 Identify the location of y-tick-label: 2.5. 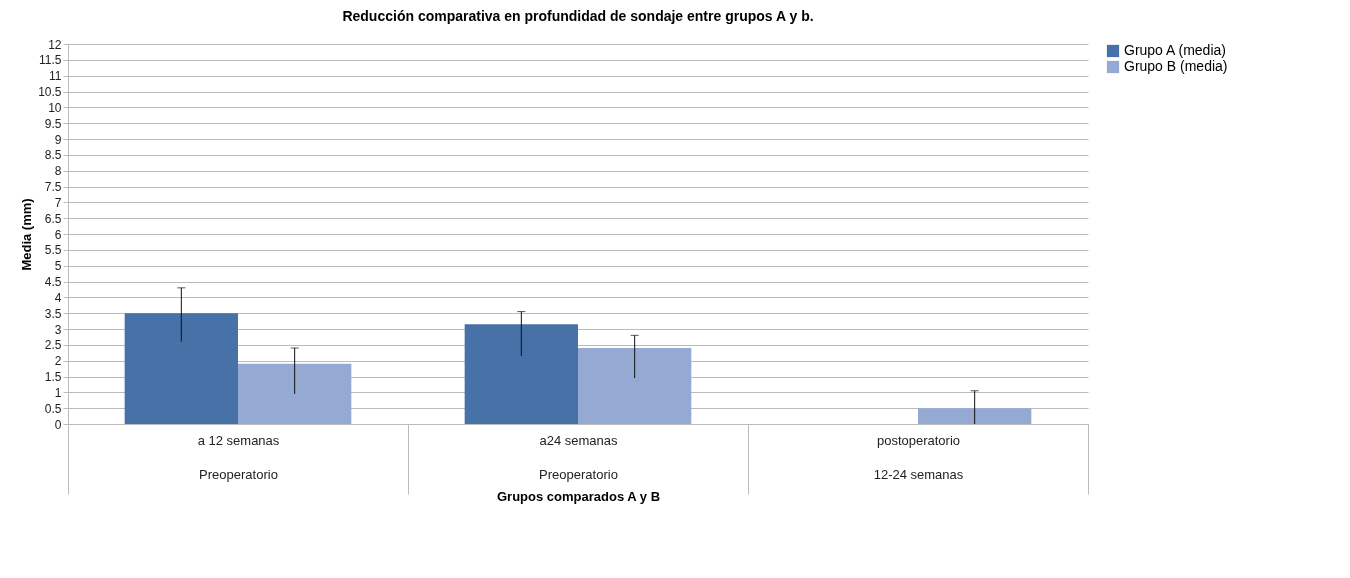
(53, 345).